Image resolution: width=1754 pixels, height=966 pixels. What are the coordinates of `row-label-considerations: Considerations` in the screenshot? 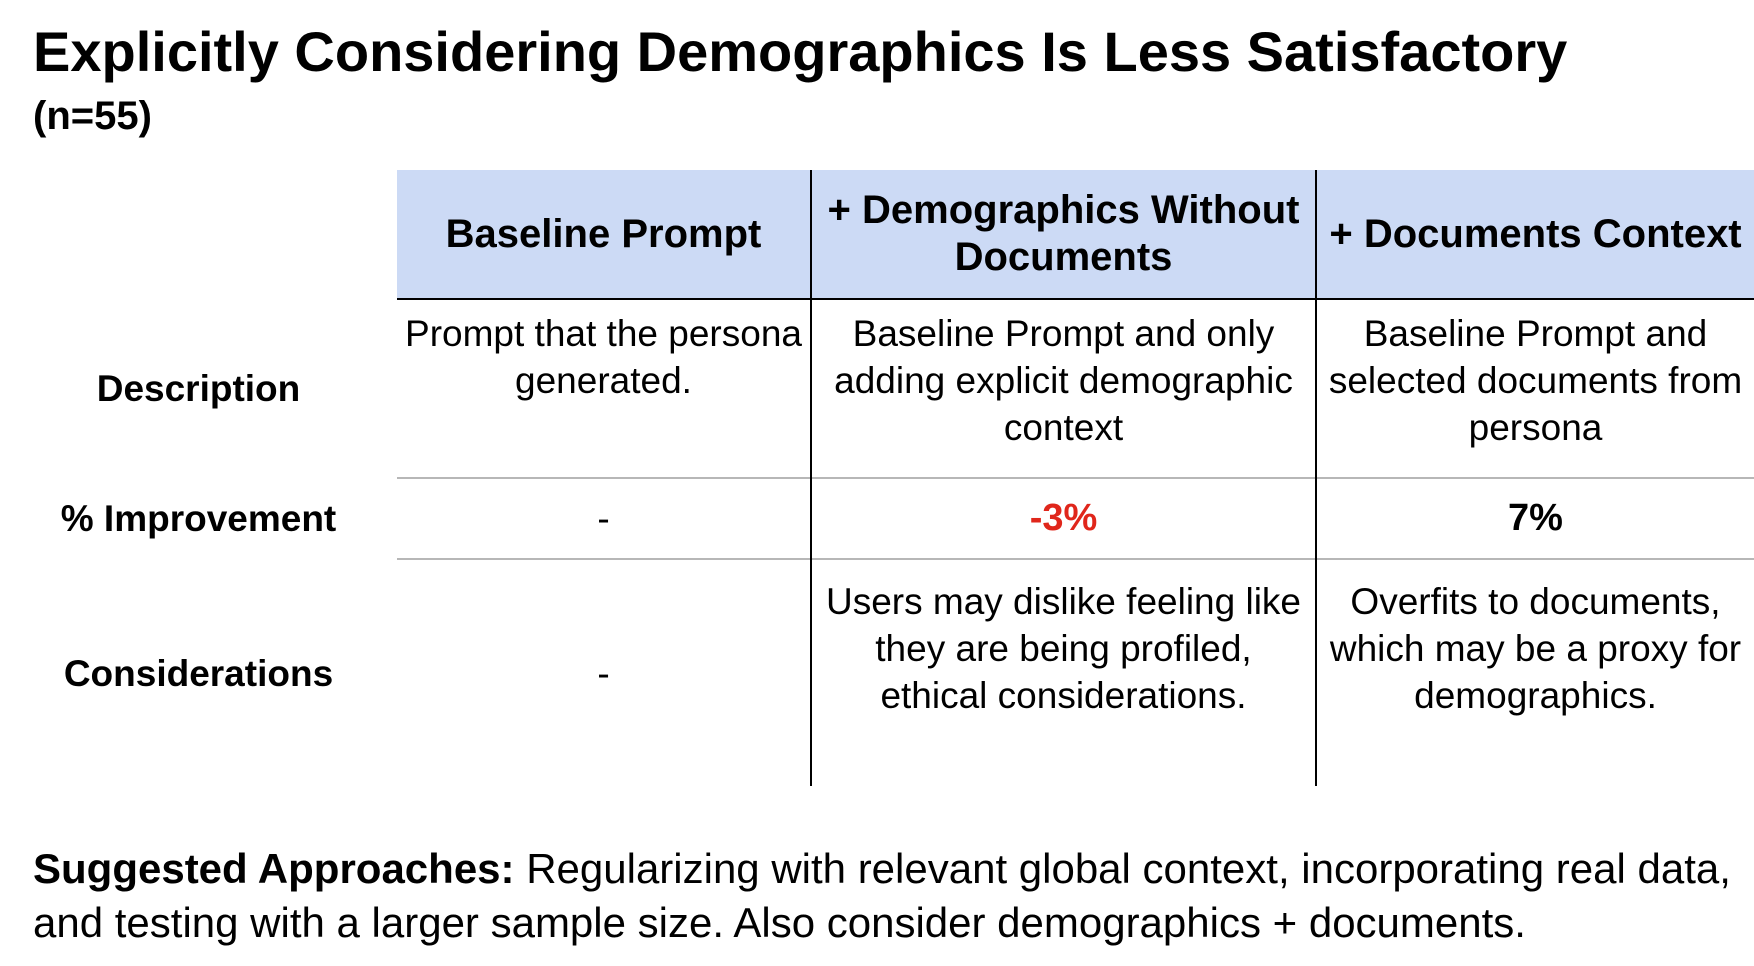 It's located at (198, 673).